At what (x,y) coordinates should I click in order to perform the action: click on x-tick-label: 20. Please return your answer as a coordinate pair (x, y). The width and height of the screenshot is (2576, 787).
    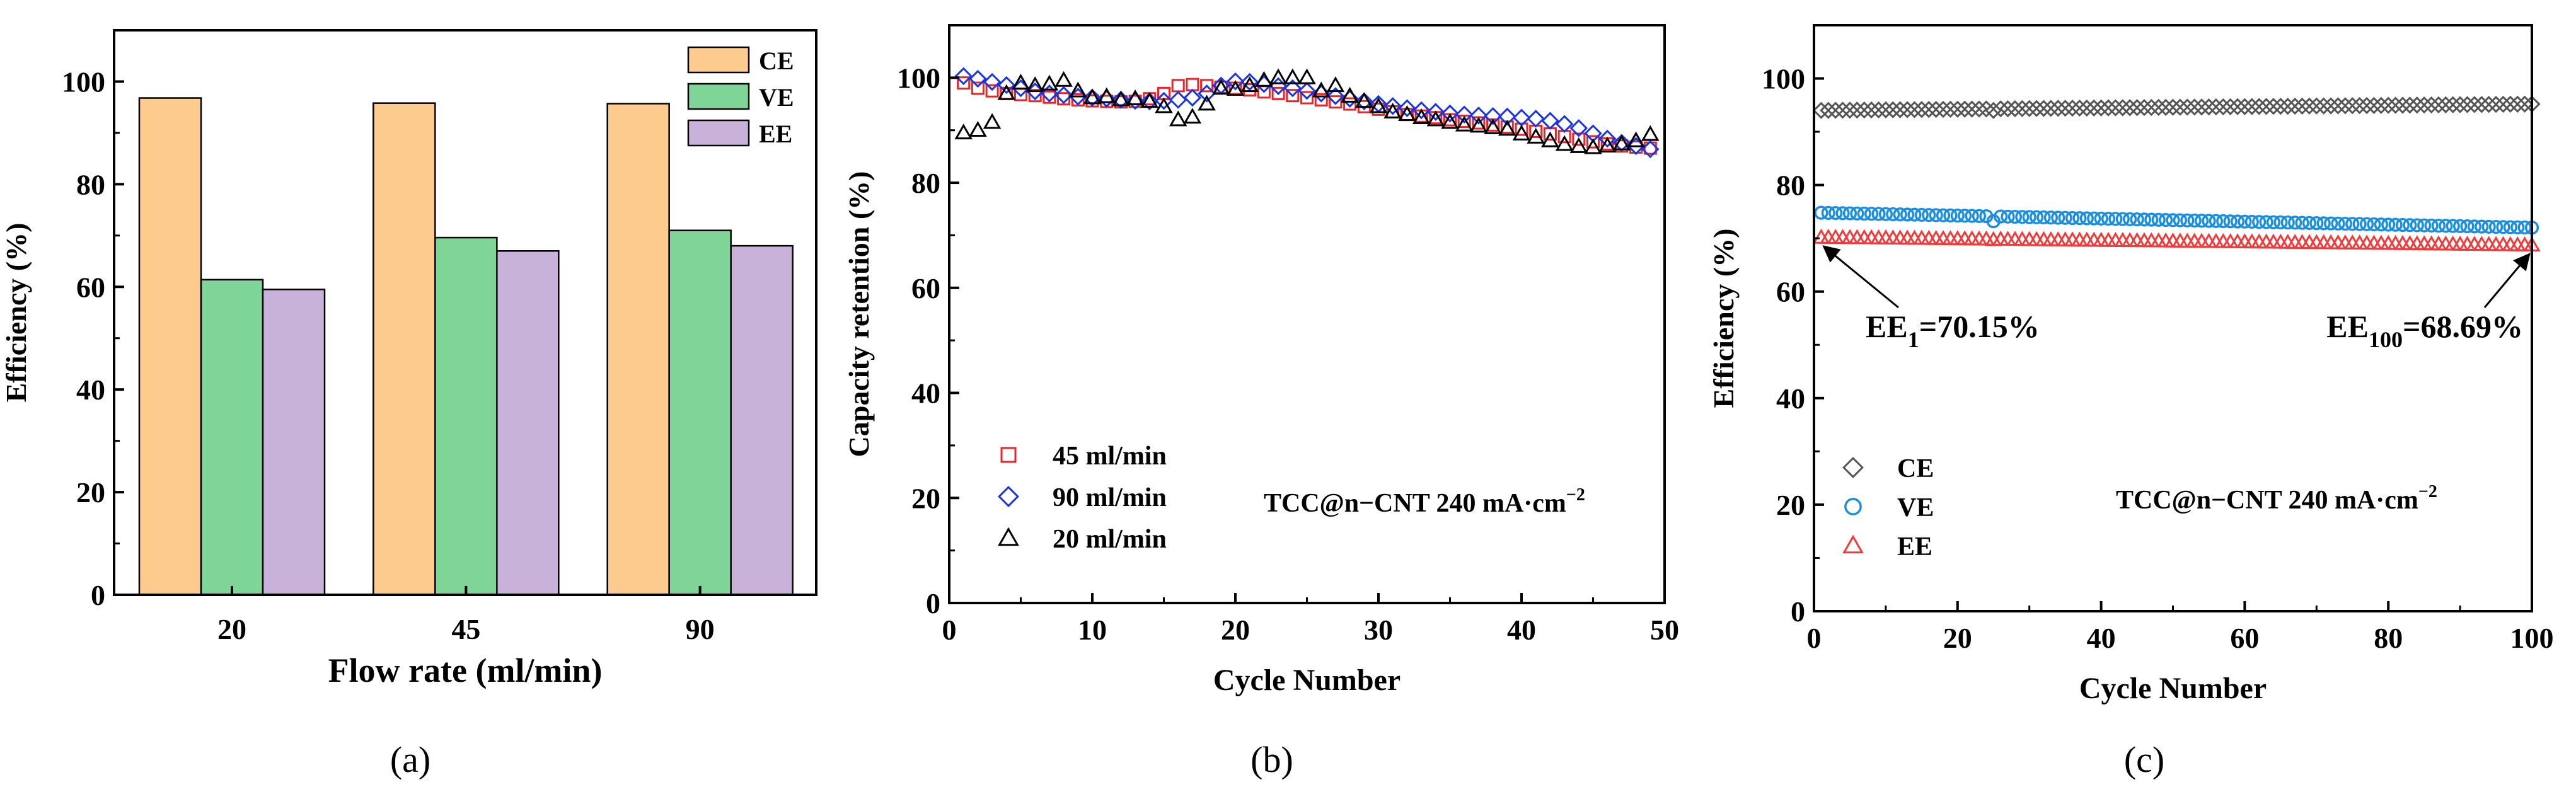
    Looking at the image, I should click on (1957, 638).